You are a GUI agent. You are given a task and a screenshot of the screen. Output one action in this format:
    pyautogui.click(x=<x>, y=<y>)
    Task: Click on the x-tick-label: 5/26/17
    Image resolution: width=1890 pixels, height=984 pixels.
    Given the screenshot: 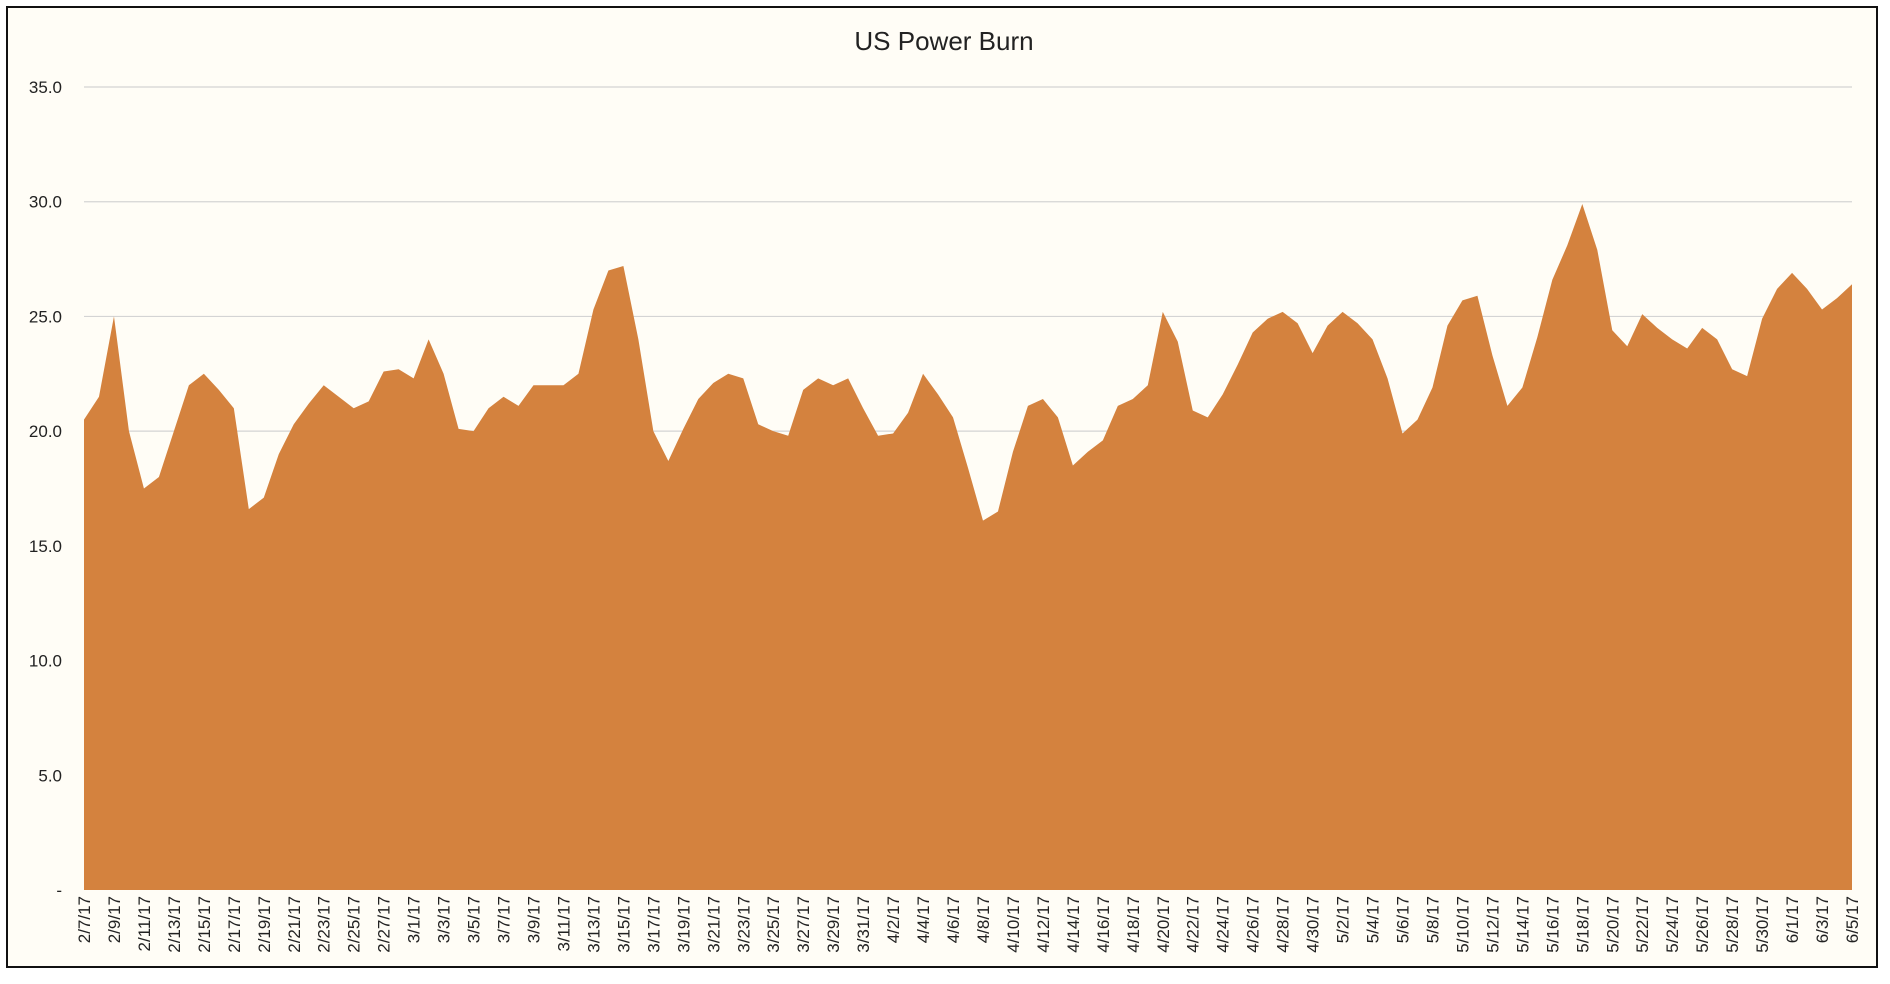 What is the action you would take?
    pyautogui.click(x=1702, y=924)
    